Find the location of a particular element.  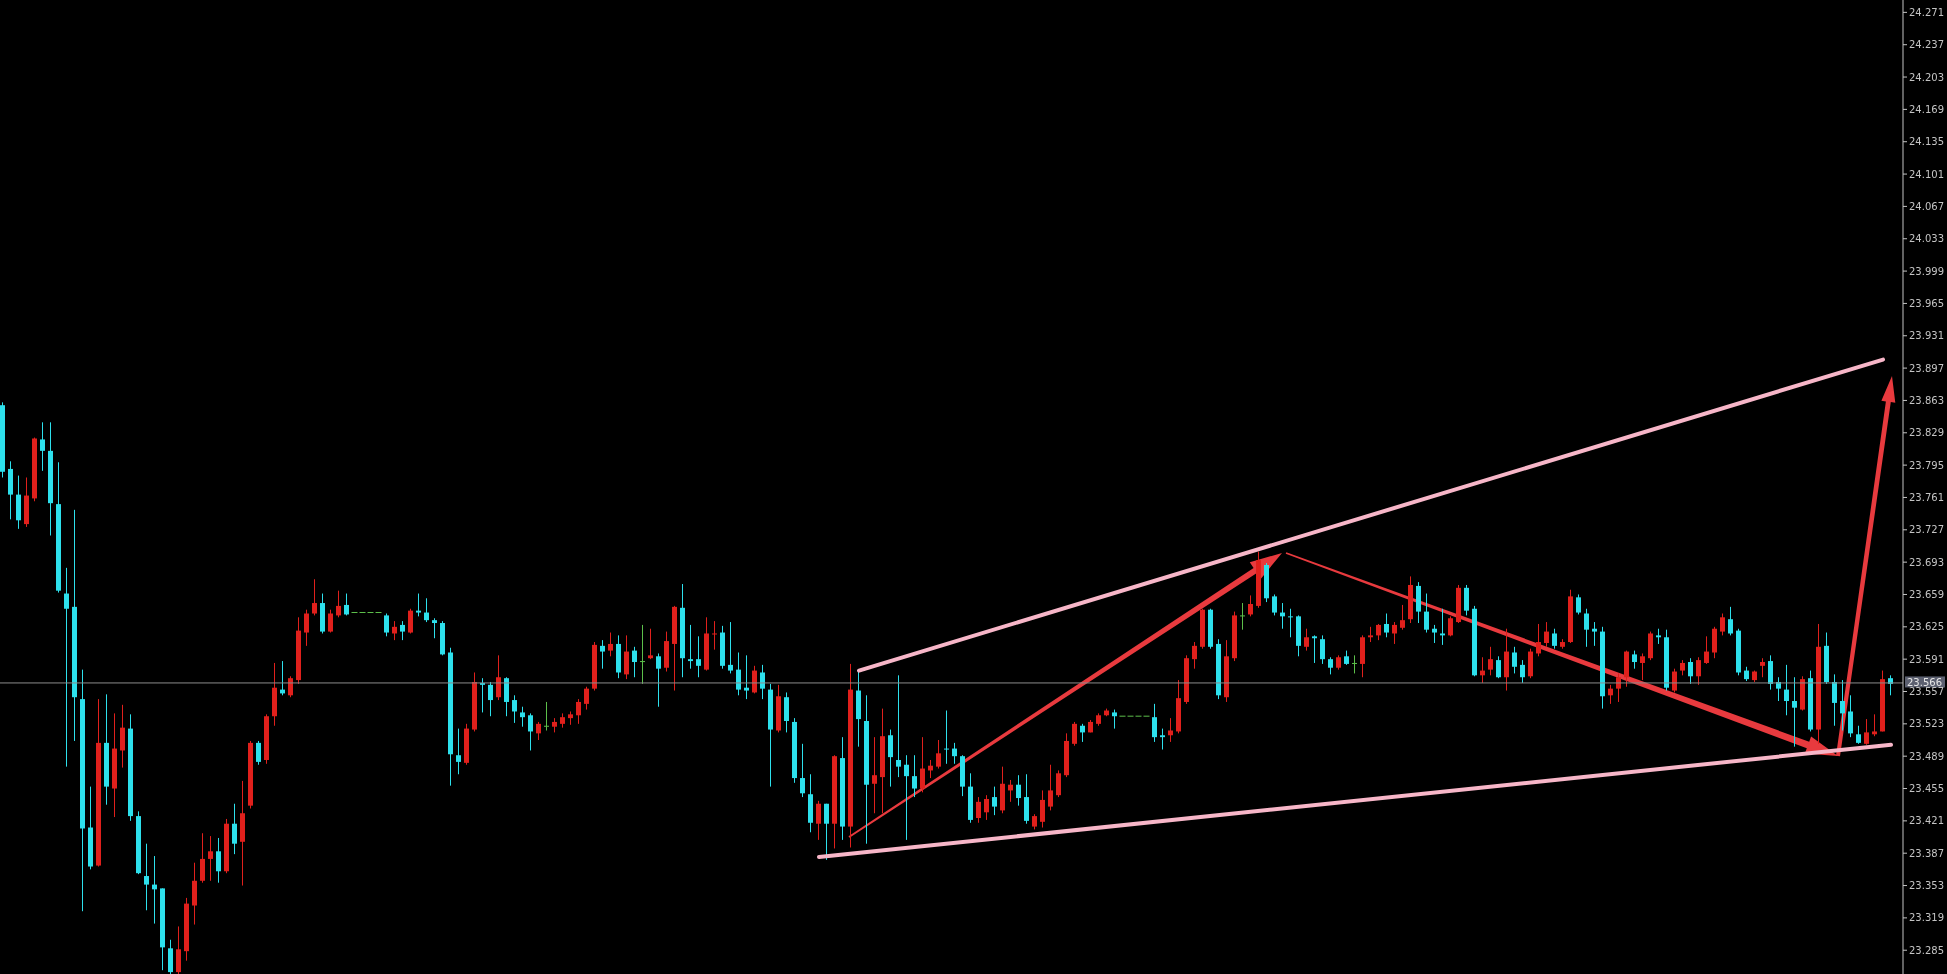

y-tick-label: 23.659 is located at coordinates (1926, 595).